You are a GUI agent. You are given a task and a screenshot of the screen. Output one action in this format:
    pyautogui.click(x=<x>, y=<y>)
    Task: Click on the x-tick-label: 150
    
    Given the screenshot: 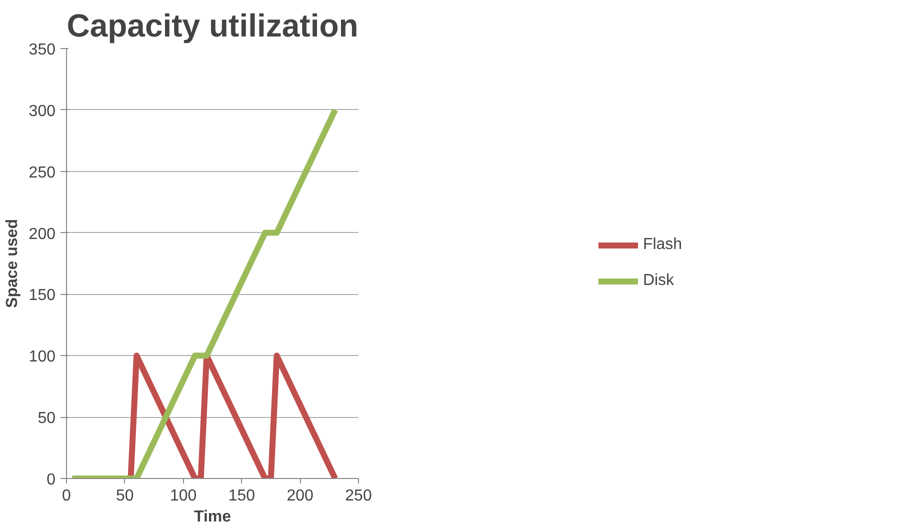 What is the action you would take?
    pyautogui.click(x=242, y=496)
    